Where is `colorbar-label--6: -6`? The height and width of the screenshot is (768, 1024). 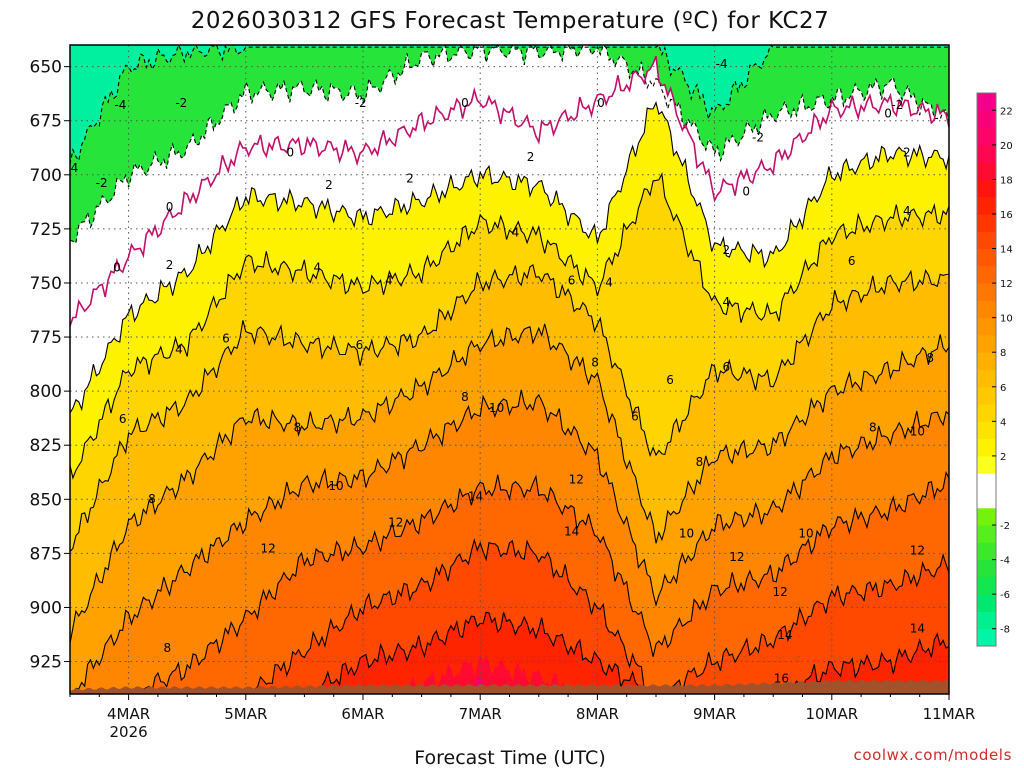
colorbar-label--6: -6 is located at coordinates (1005, 595).